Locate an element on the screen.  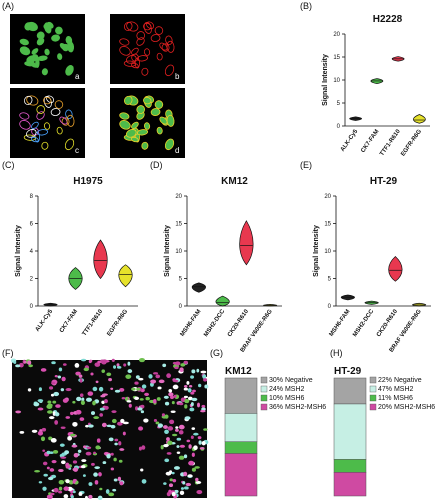
y-axis-label: Signal Intensity is located at coordinates (316, 251).